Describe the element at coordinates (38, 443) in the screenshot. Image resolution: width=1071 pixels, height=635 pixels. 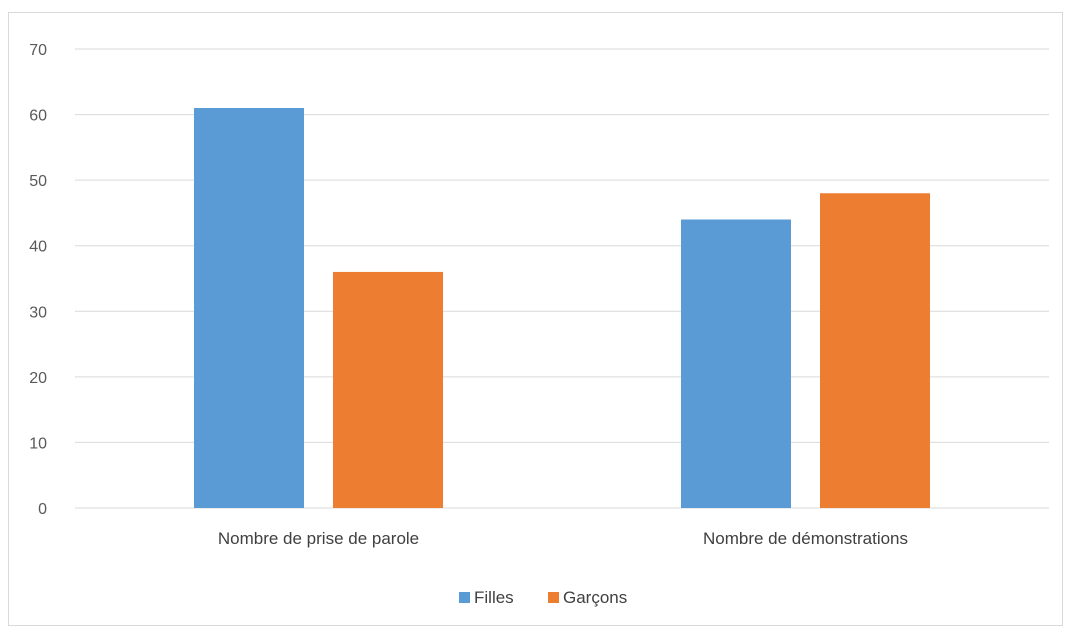
I see `y-tick-label: 10` at that location.